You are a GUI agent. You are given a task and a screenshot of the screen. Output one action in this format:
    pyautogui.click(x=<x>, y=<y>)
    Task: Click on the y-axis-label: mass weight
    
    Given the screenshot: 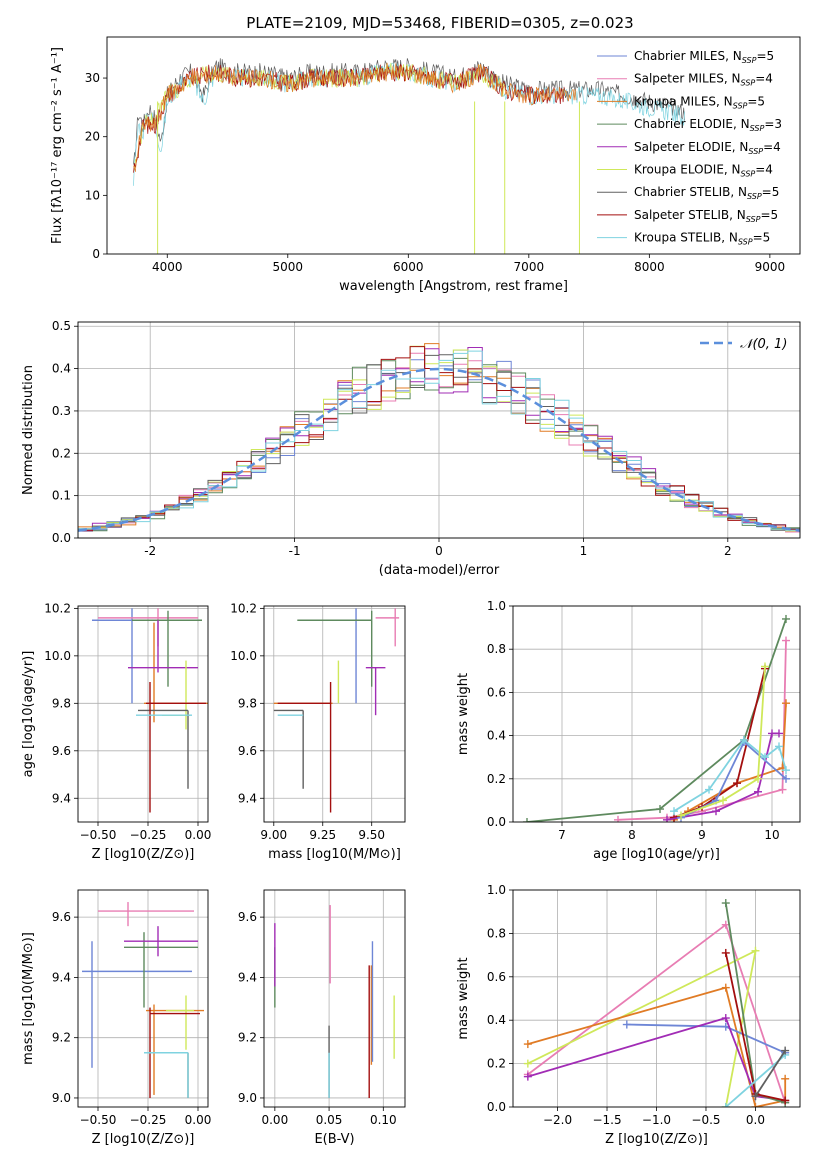 What is the action you would take?
    pyautogui.click(x=463, y=998)
    